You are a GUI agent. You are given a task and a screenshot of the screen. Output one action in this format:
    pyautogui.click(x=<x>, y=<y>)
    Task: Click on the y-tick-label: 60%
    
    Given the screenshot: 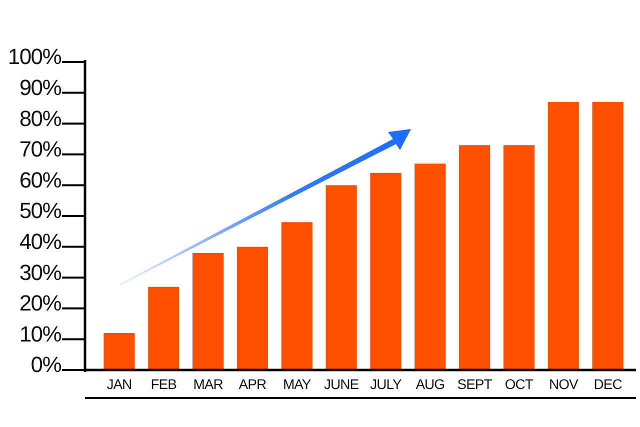 What is the action you would take?
    pyautogui.click(x=40, y=179)
    